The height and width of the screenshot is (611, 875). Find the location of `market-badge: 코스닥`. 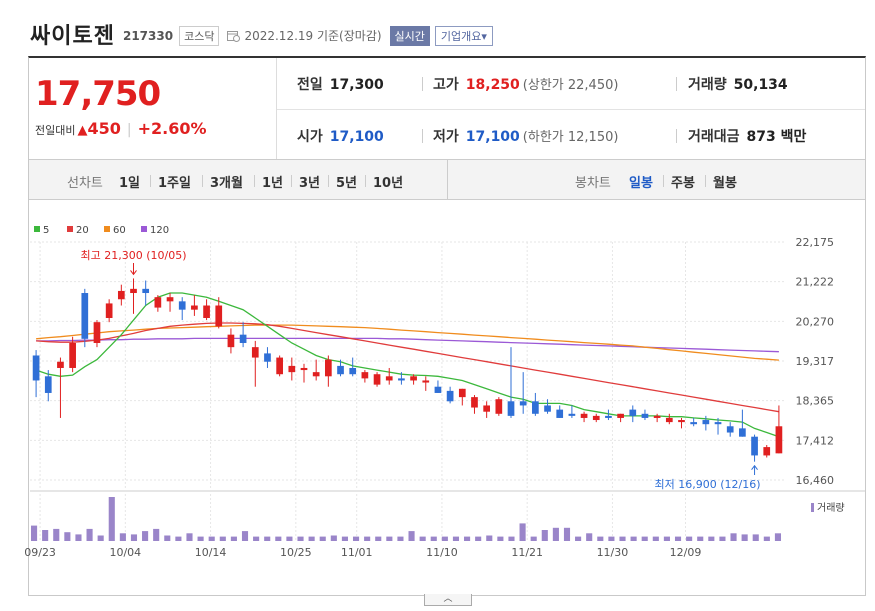

market-badge: 코스닥 is located at coordinates (199, 35).